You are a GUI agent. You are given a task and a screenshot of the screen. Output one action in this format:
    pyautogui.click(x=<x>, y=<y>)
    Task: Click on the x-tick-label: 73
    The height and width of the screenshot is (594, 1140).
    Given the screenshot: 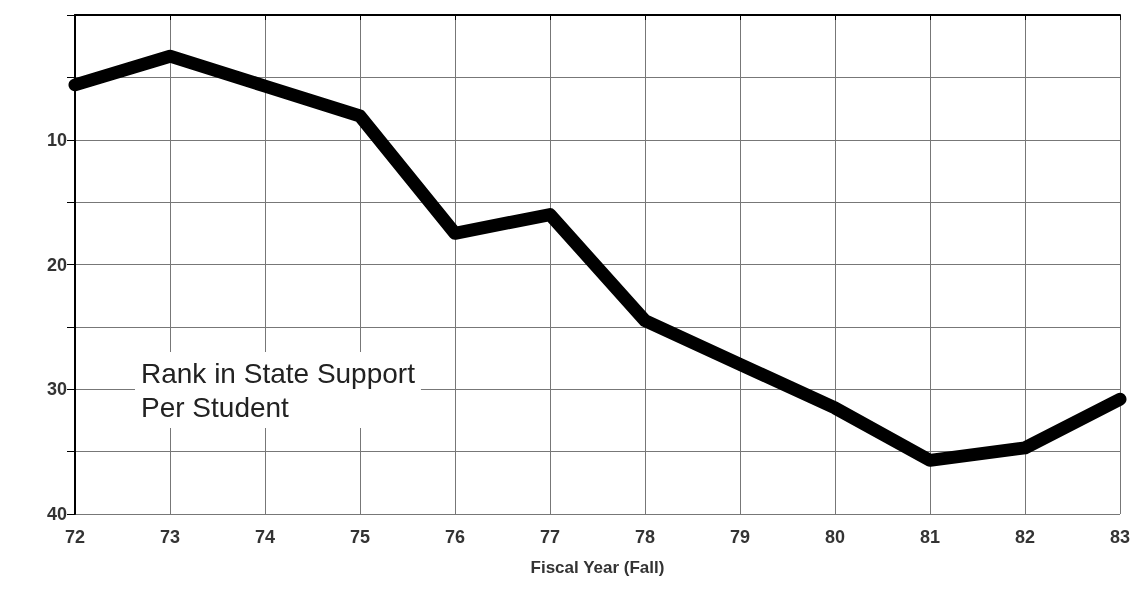 What is the action you would take?
    pyautogui.click(x=170, y=537)
    